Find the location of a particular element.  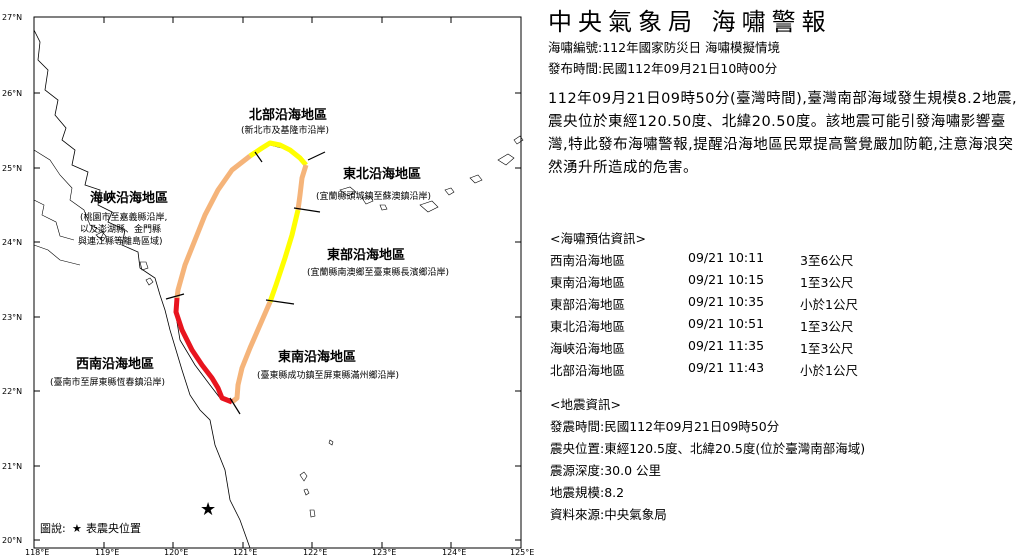

forecast-header: <海嘯預估資訊> is located at coordinates (598, 238).